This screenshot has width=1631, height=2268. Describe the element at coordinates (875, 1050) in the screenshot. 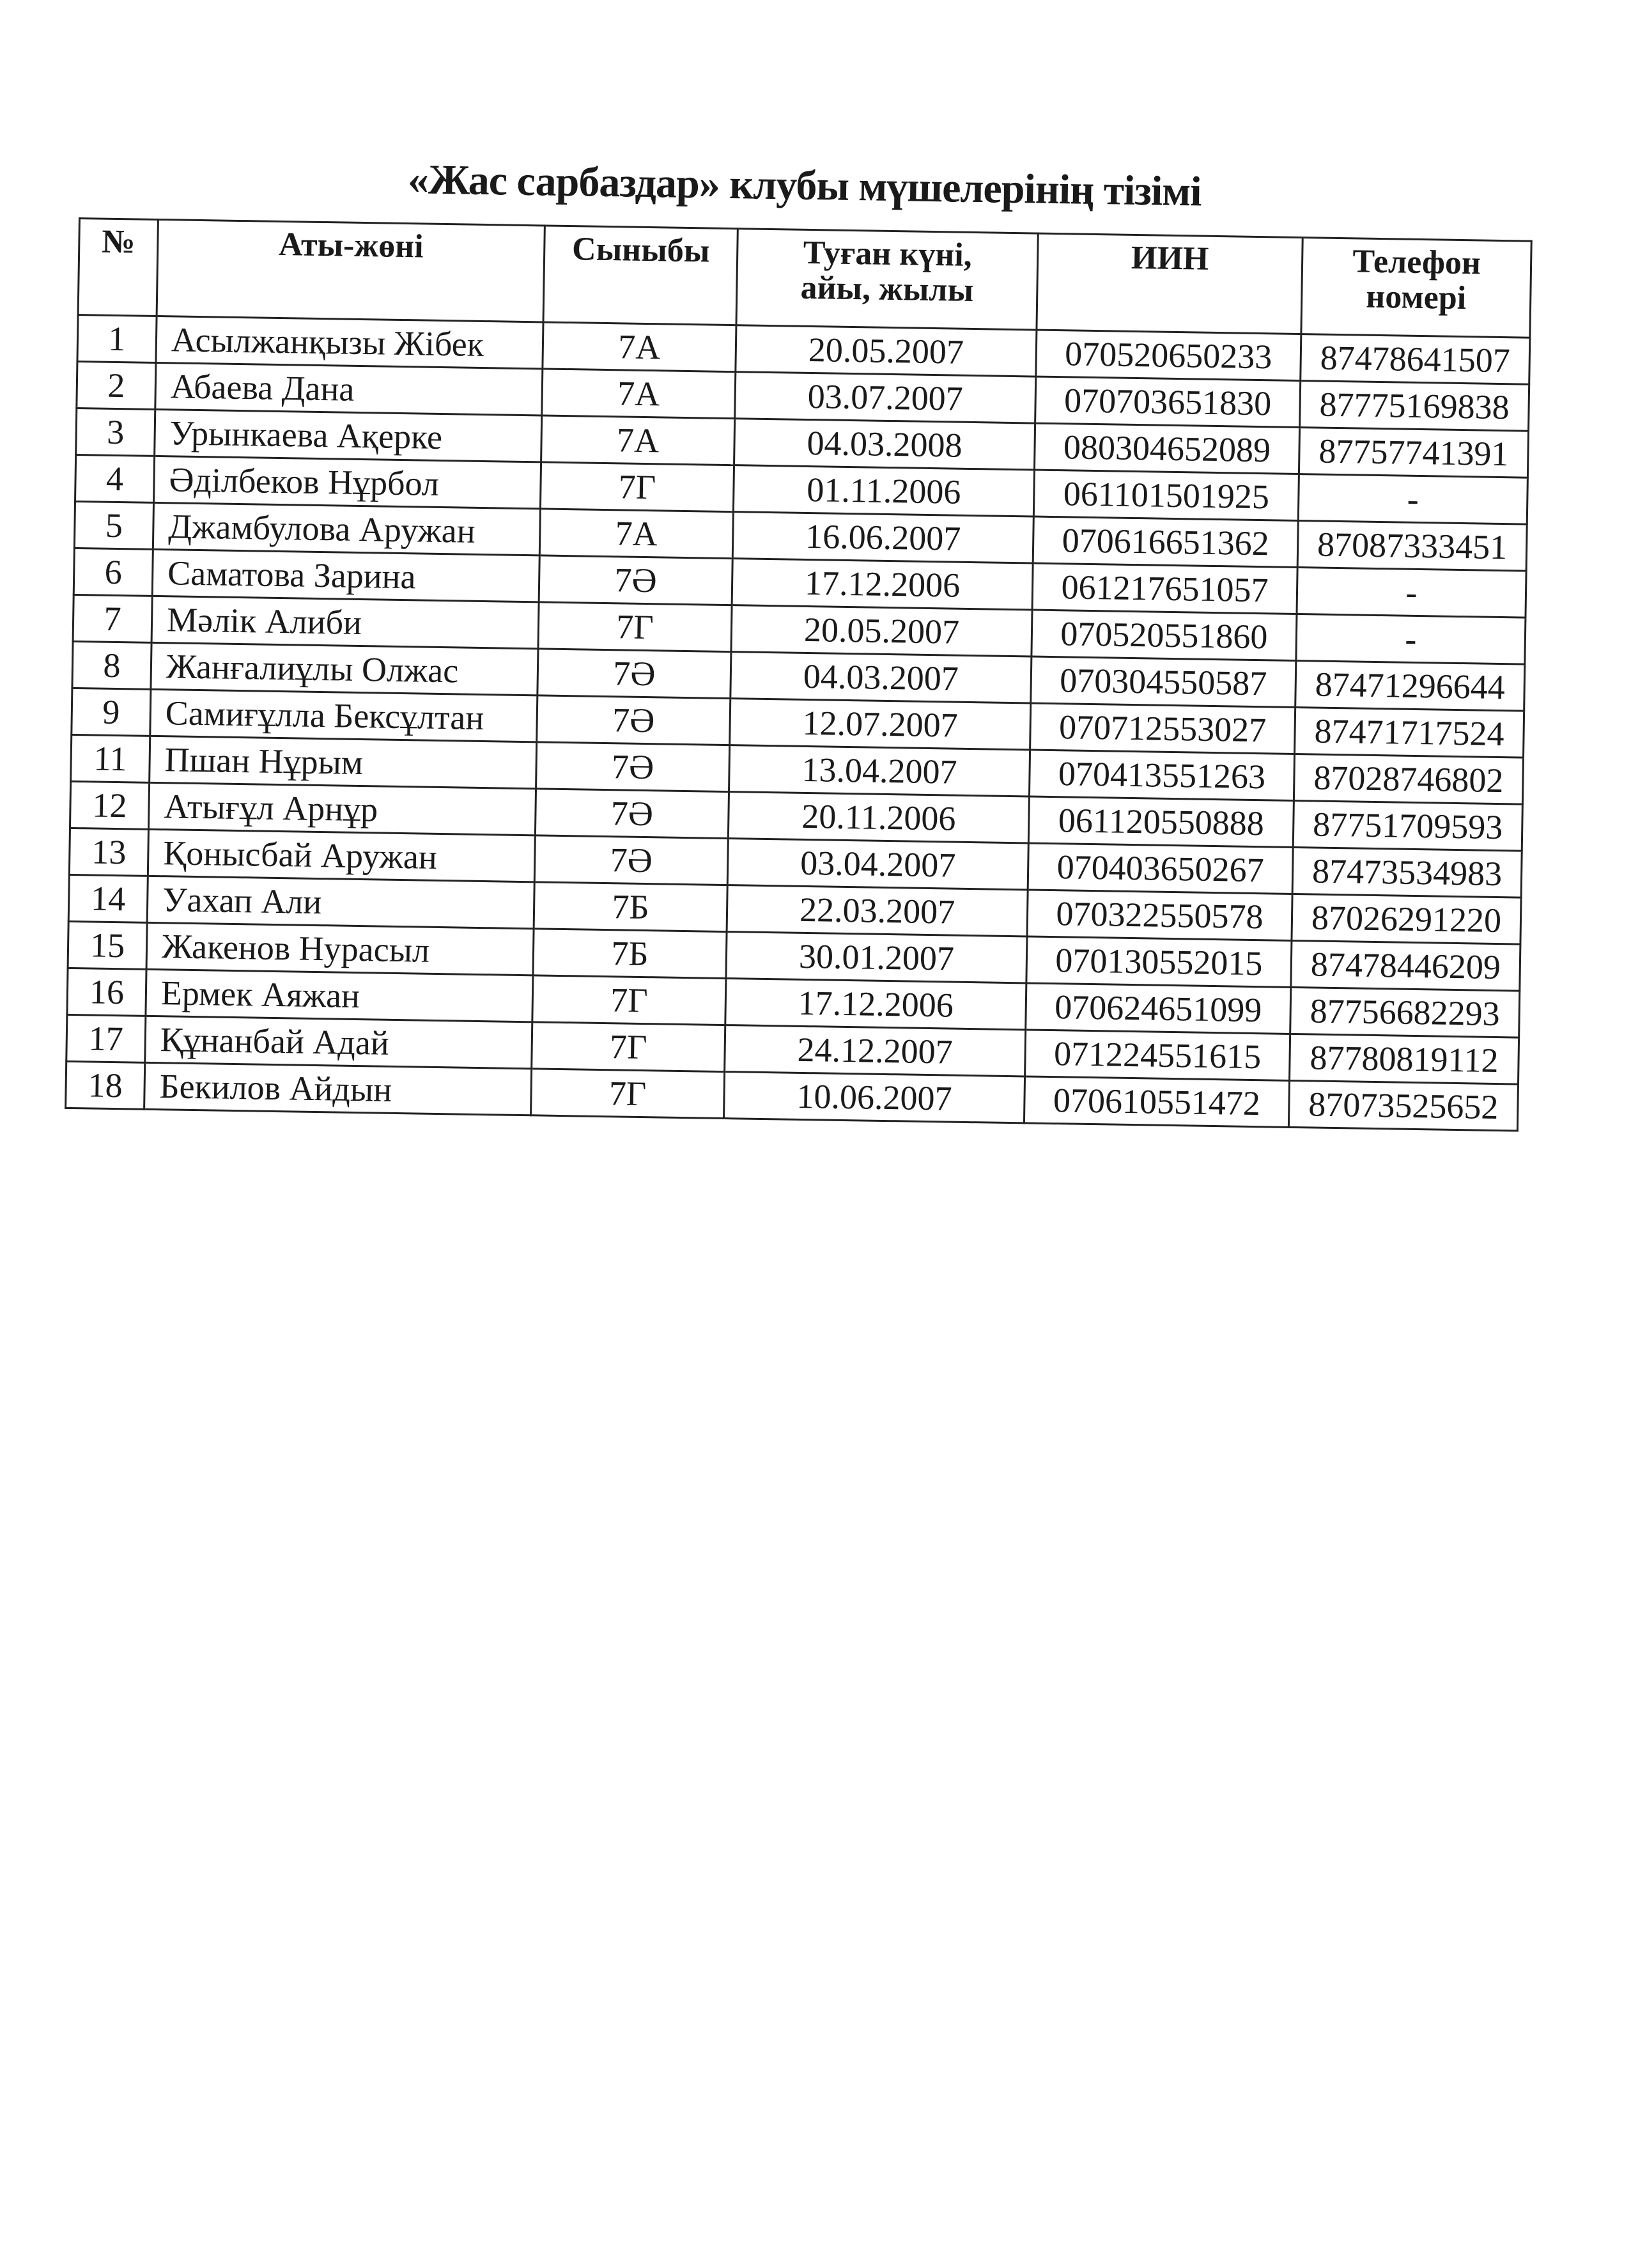

I see `cell-birth-date: 24.12.2007` at that location.